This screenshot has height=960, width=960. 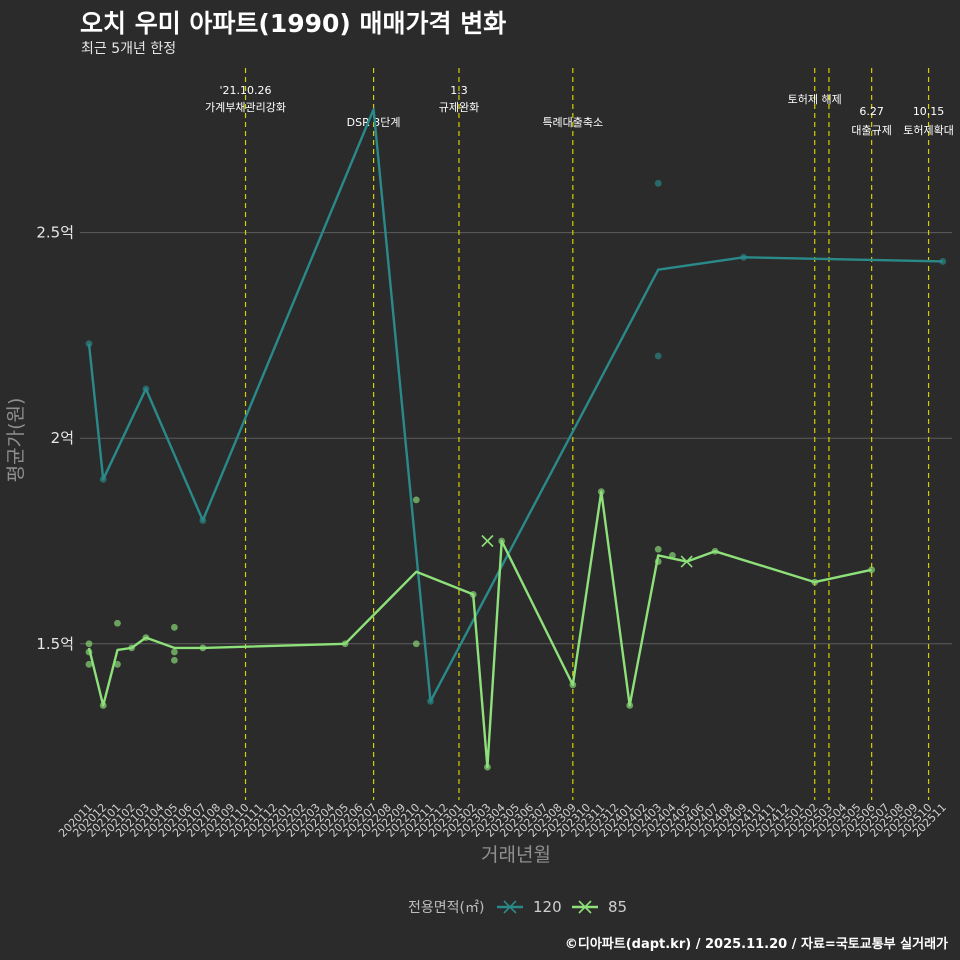 I want to click on event-label: 특례대출축소, so click(x=572, y=122).